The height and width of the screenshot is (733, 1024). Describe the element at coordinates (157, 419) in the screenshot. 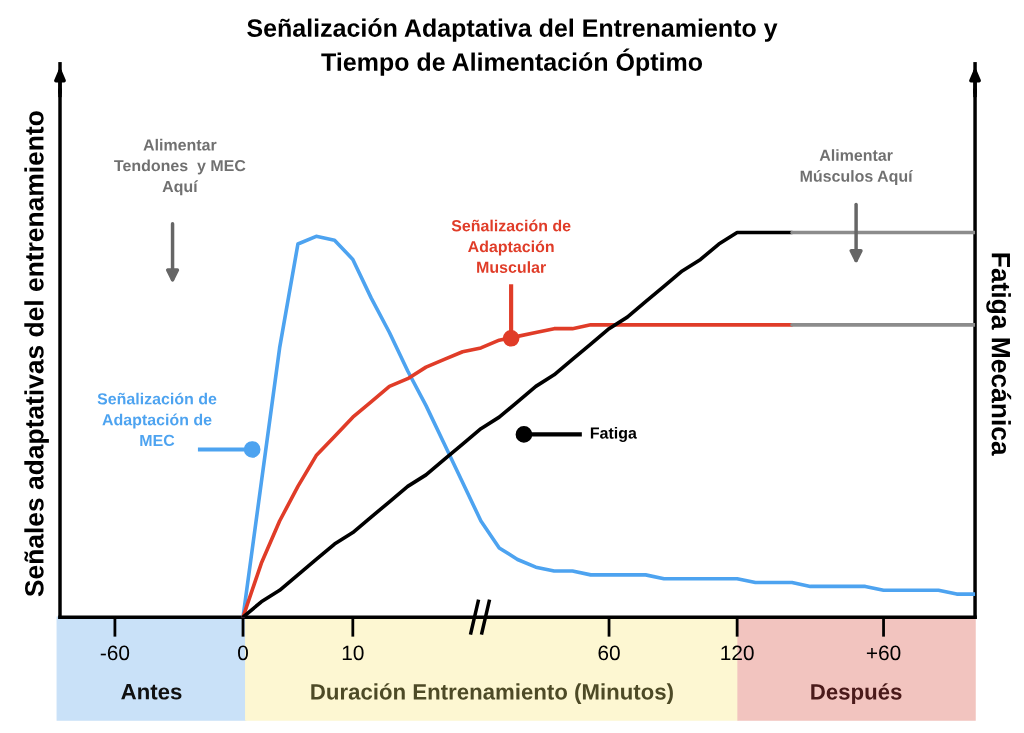

I see `text: Señalización de Adaptación de MEC` at that location.